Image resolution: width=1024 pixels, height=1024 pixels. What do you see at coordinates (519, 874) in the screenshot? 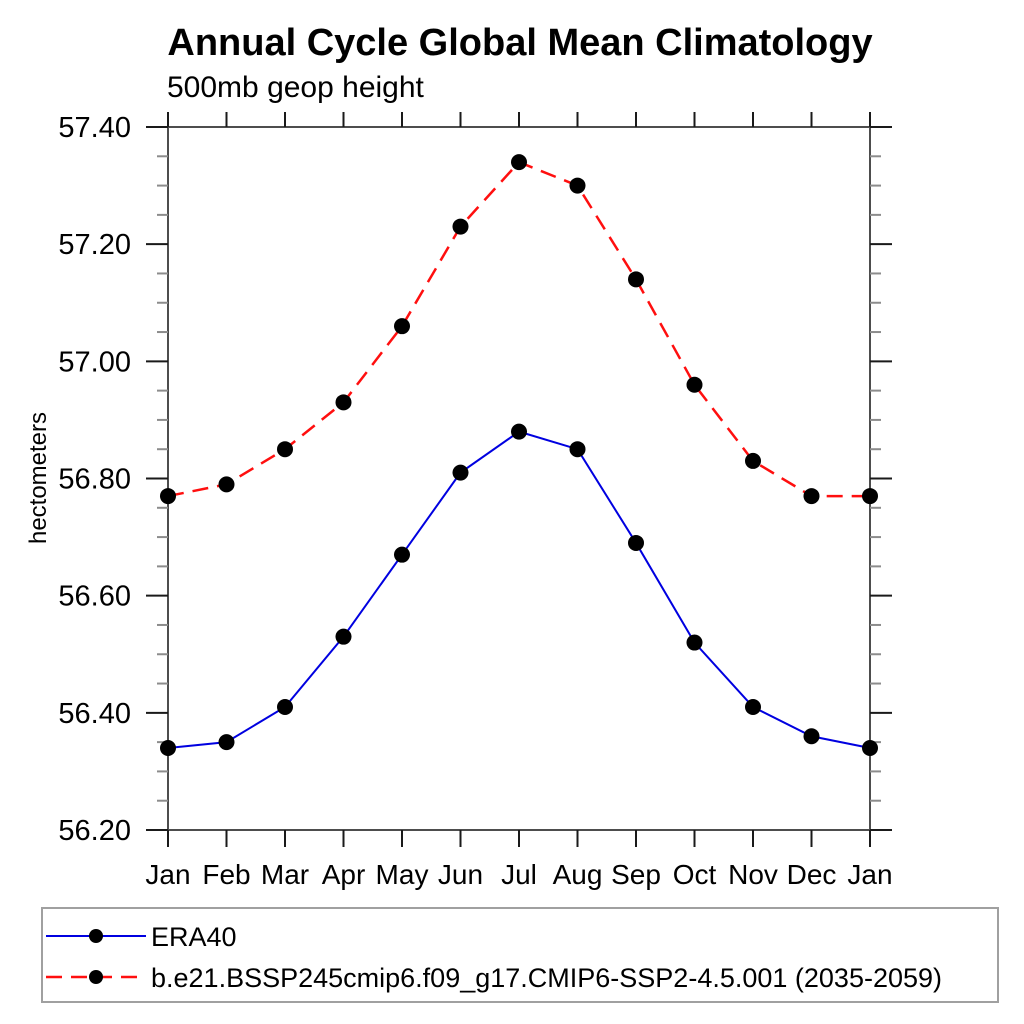
I see `x-tick-label: Jul` at bounding box center [519, 874].